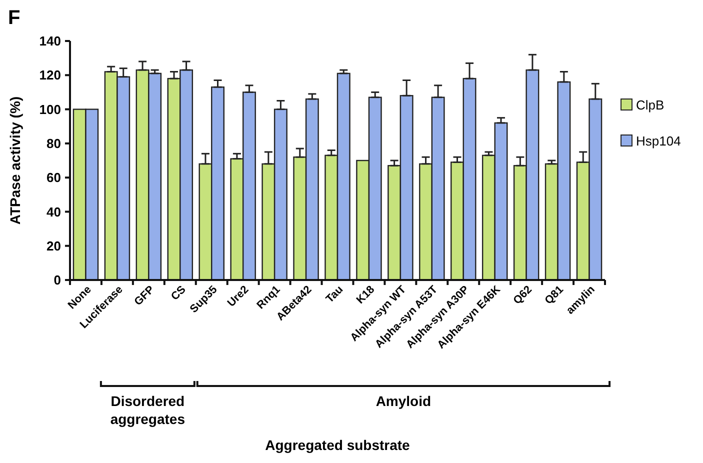 This screenshot has height=463, width=703. I want to click on y-tick-label: 120, so click(50, 75).